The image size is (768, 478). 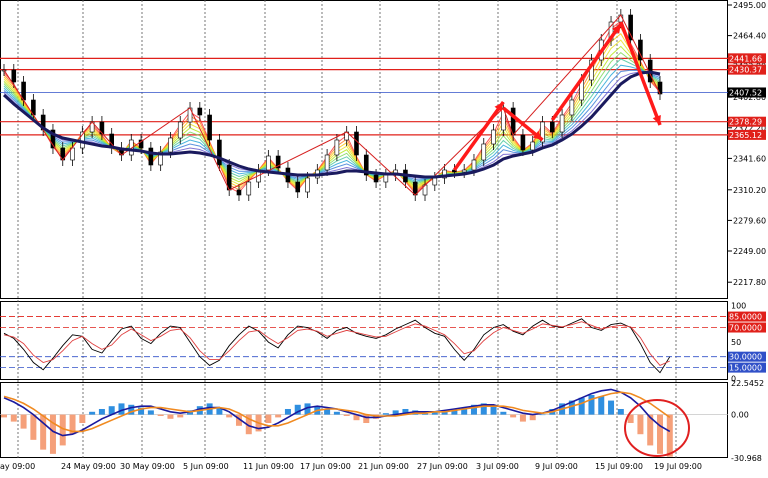 I want to click on x-axis-label: 19 Jul 09:00, so click(x=678, y=466).